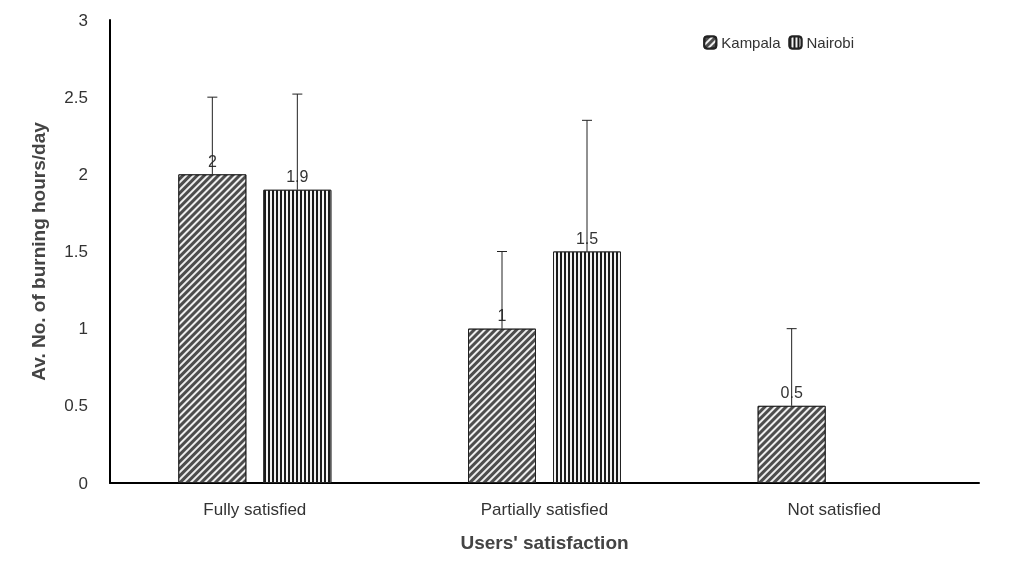  What do you see at coordinates (76, 406) in the screenshot?
I see `y-tick-label: 0.5` at bounding box center [76, 406].